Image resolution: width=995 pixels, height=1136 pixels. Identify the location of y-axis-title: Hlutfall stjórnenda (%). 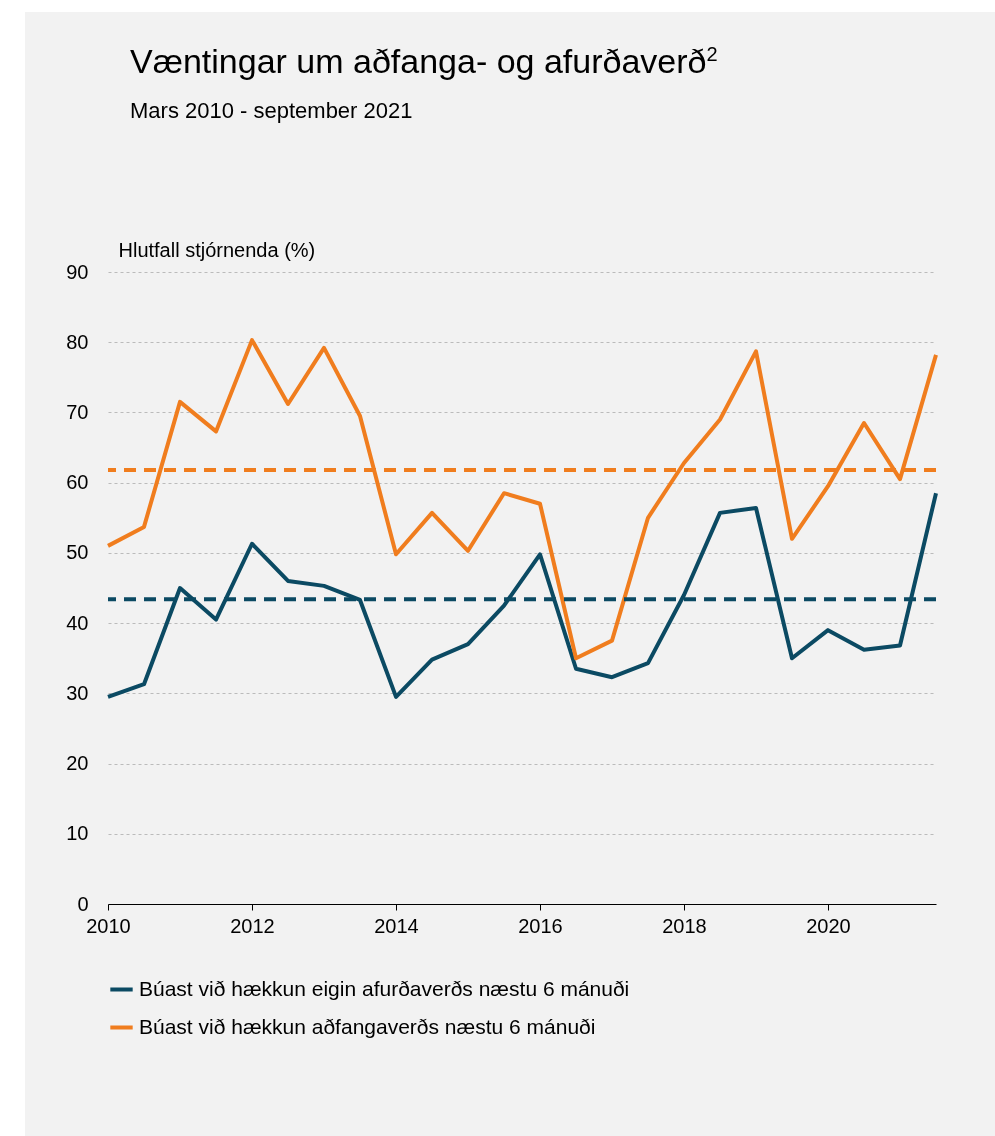
(217, 249).